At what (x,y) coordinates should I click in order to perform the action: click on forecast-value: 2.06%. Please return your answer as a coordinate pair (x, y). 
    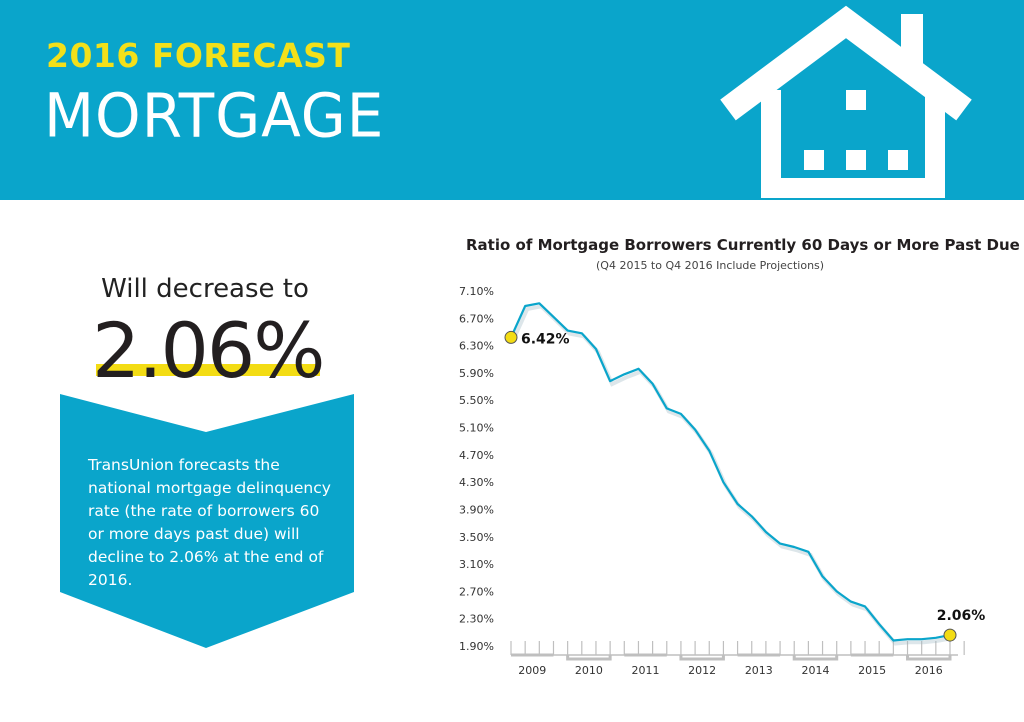
    Looking at the image, I should click on (208, 350).